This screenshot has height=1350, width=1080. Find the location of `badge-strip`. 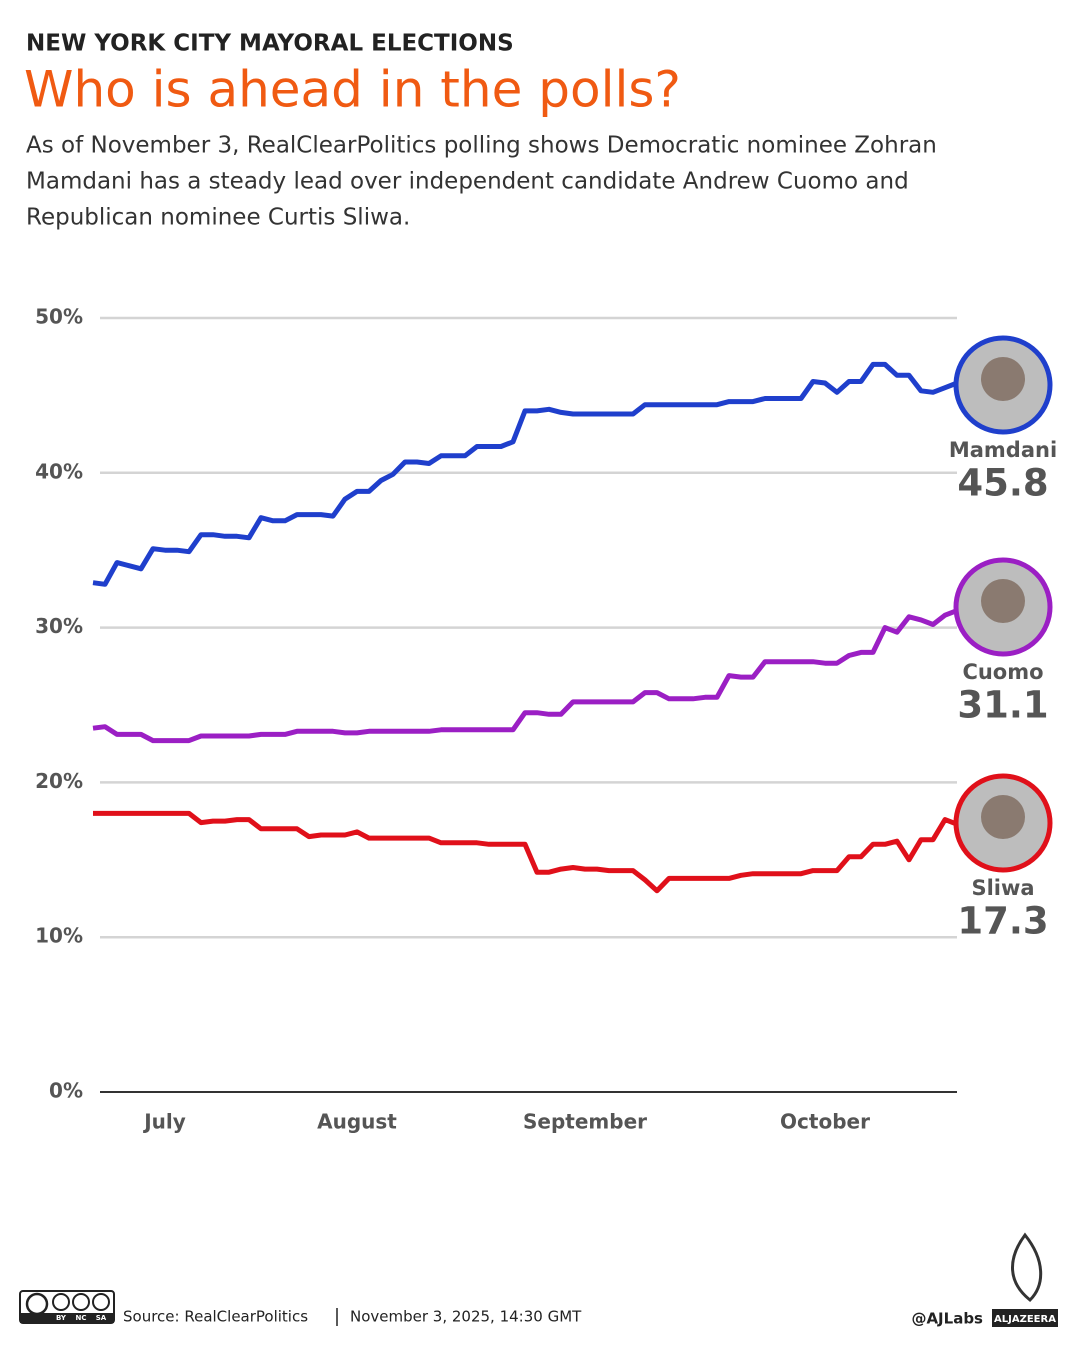

badge-strip is located at coordinates (67, 1318).